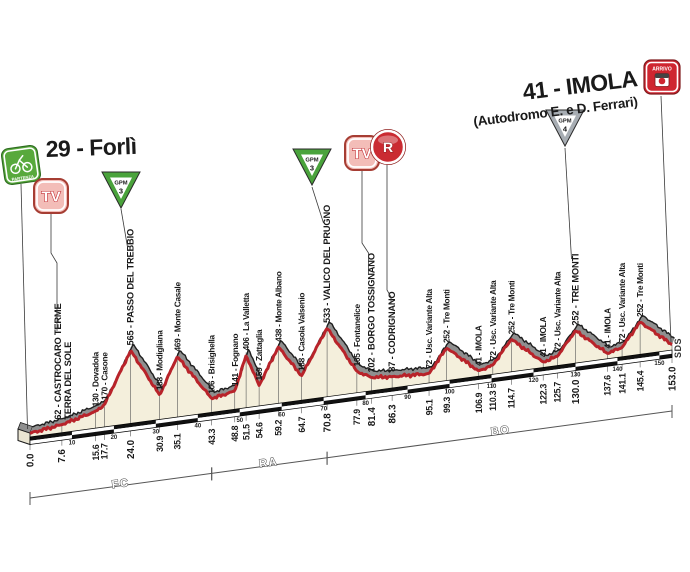 This screenshot has width=690, height=572. I want to click on route-point-label: 170 - Casone, so click(104, 376).